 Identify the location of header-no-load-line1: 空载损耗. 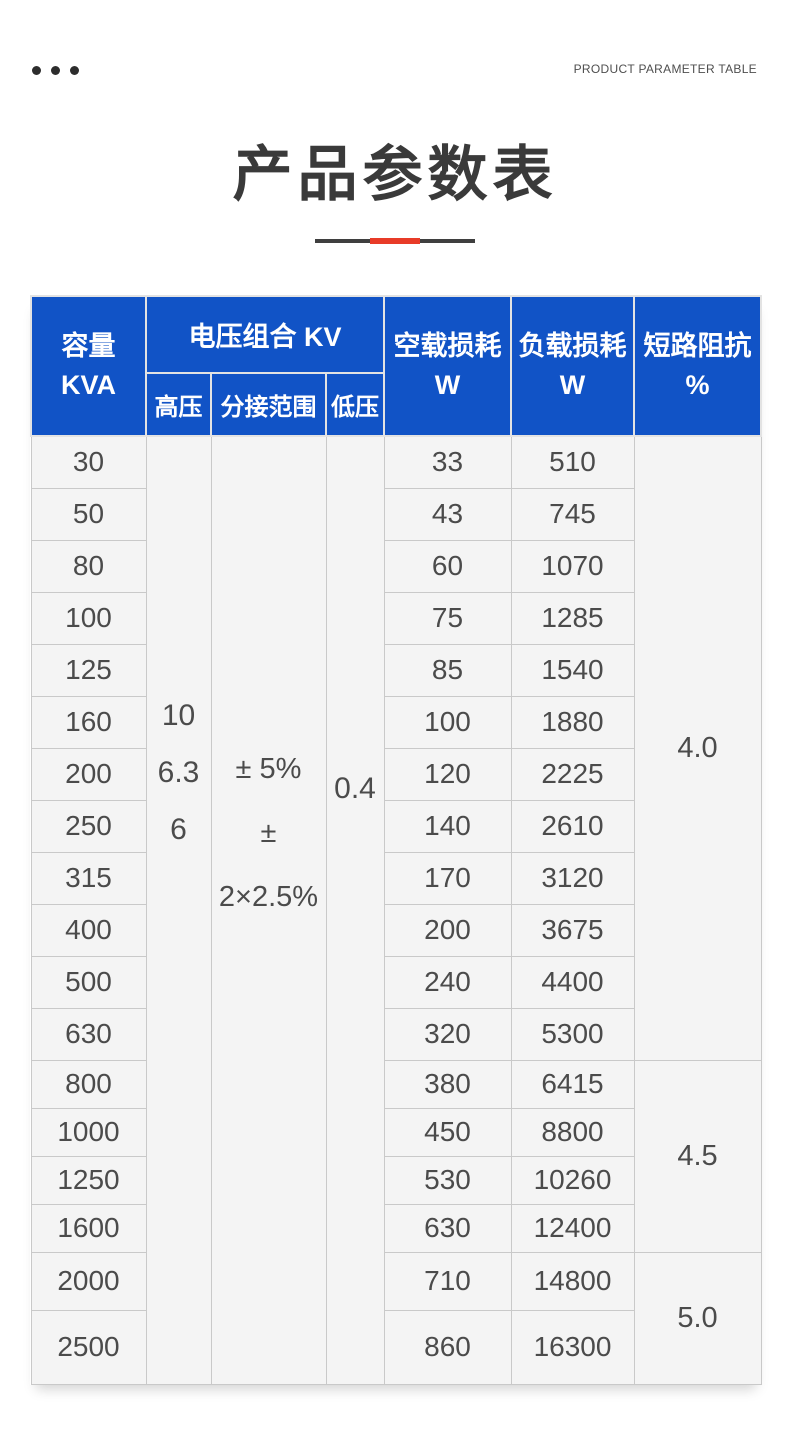
(447, 346).